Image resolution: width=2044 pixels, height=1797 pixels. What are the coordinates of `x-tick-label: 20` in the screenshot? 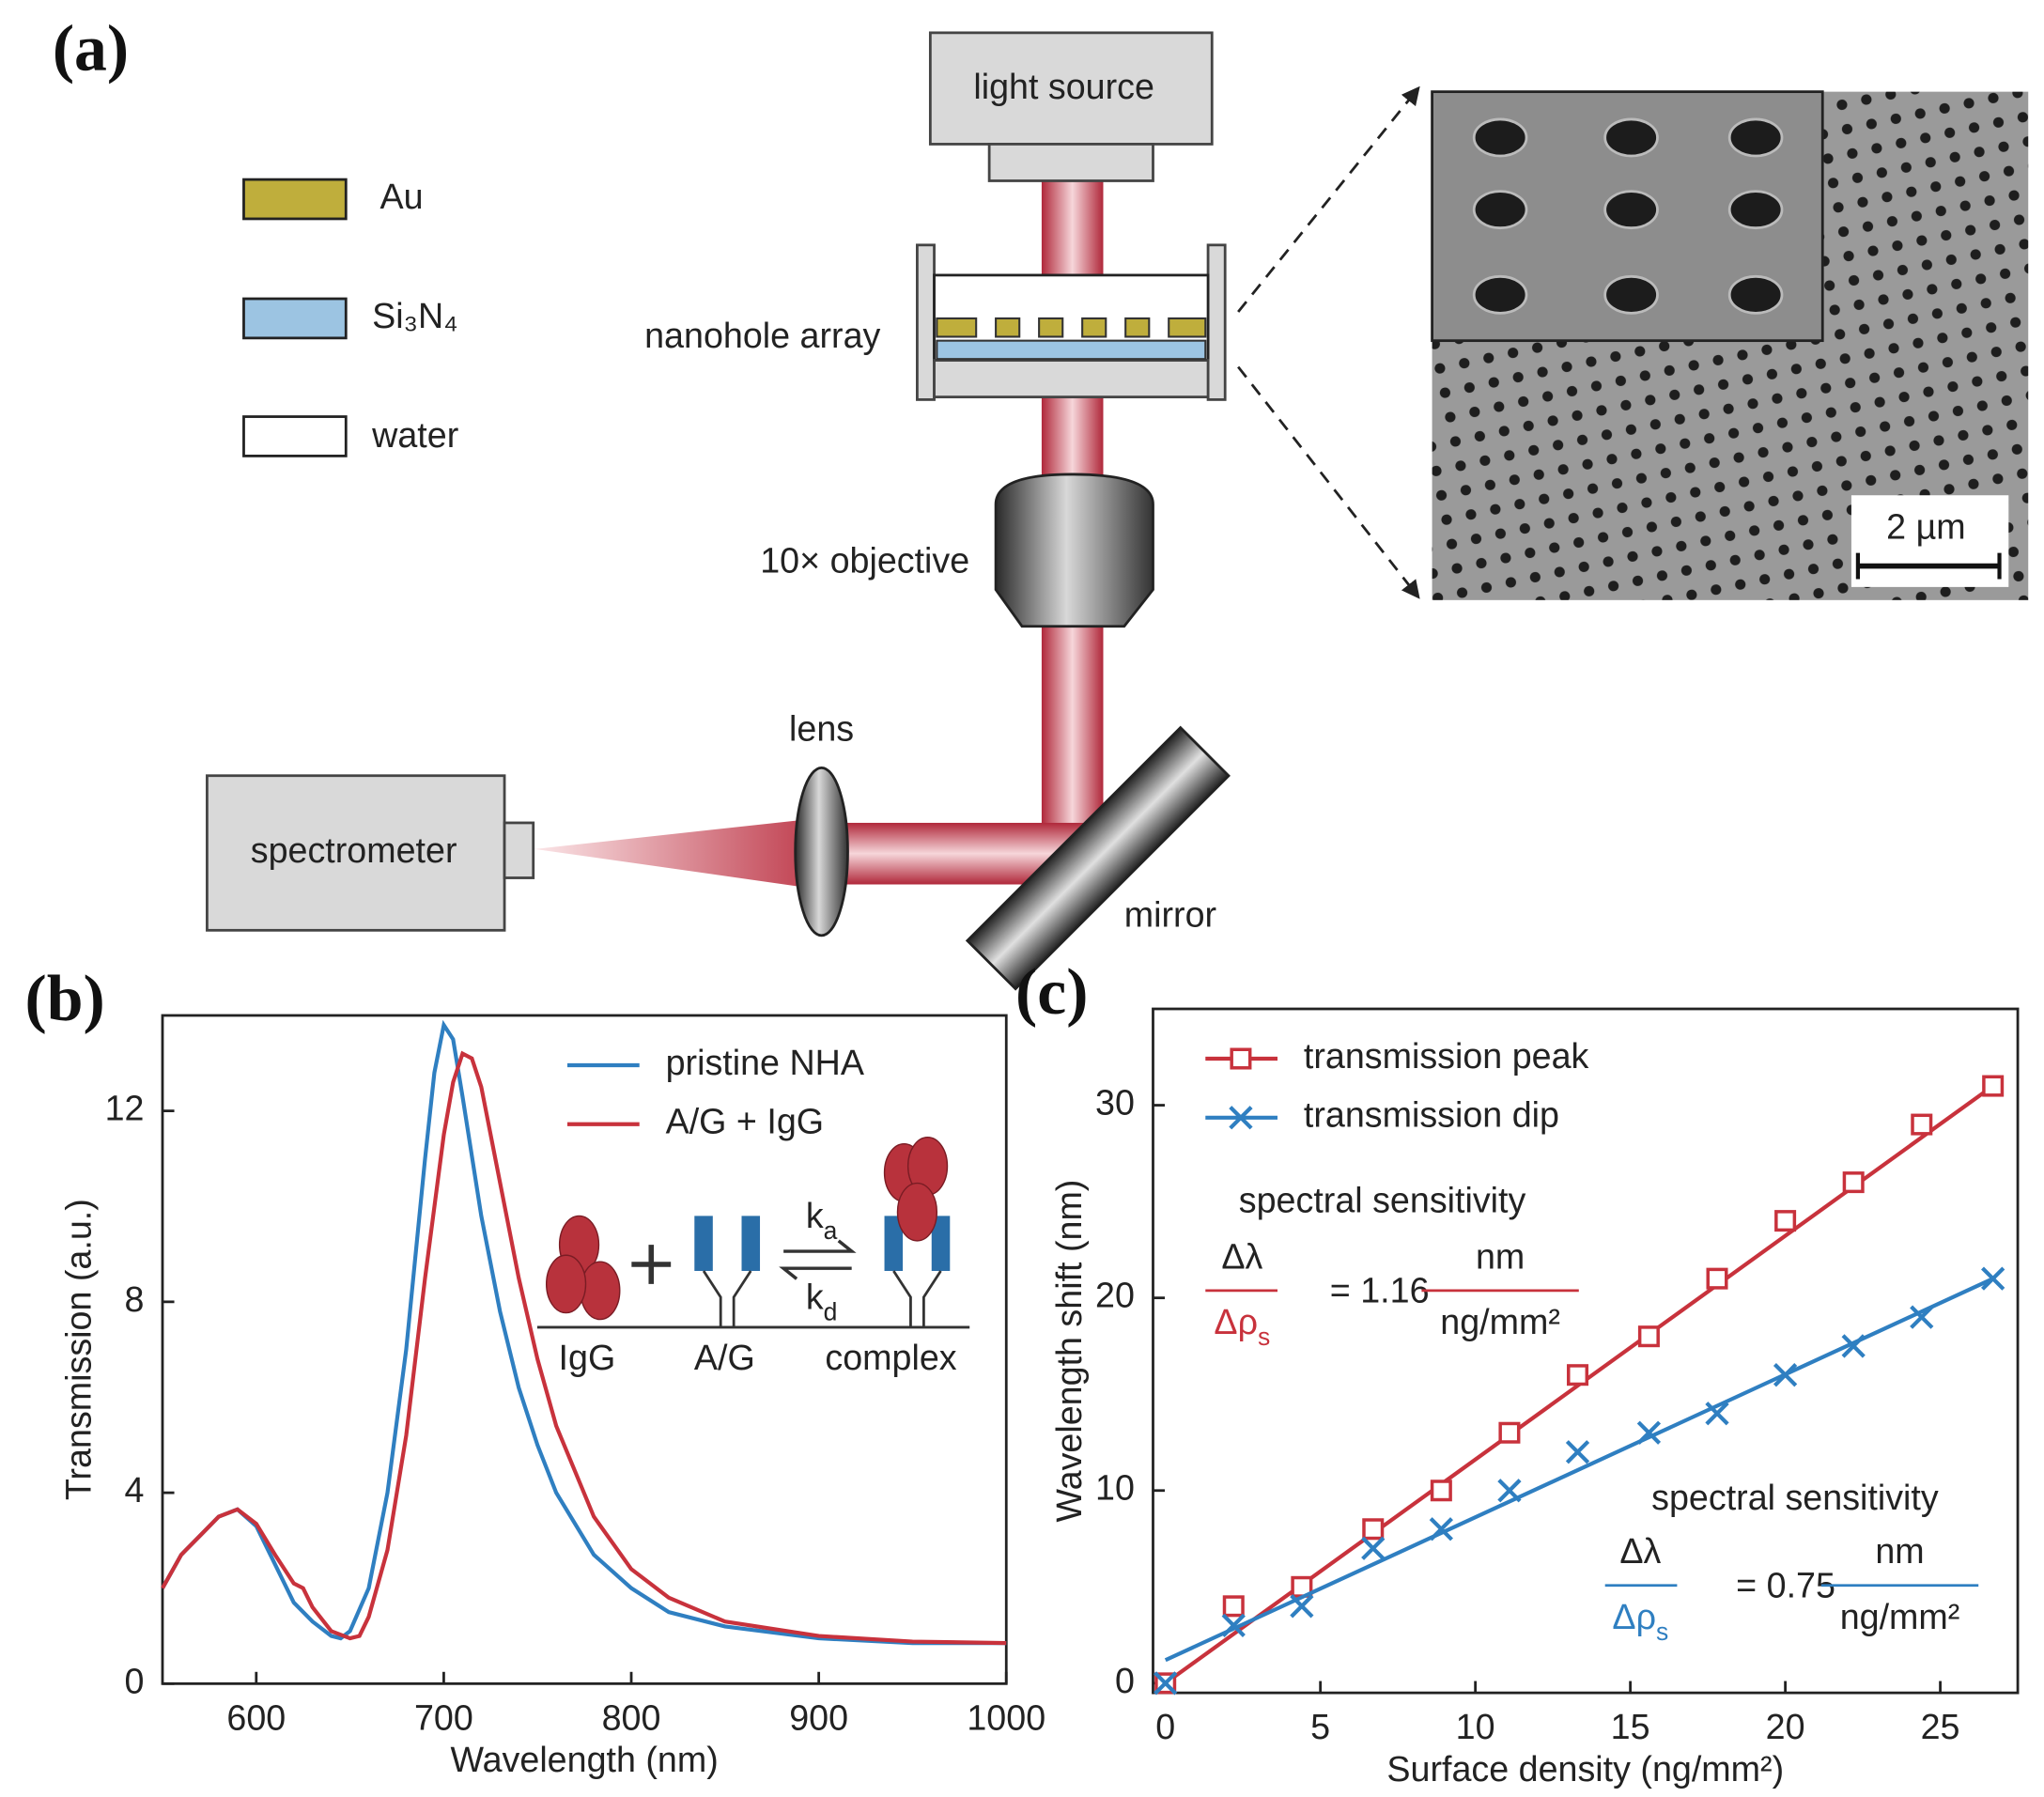 It's located at (1785, 1726).